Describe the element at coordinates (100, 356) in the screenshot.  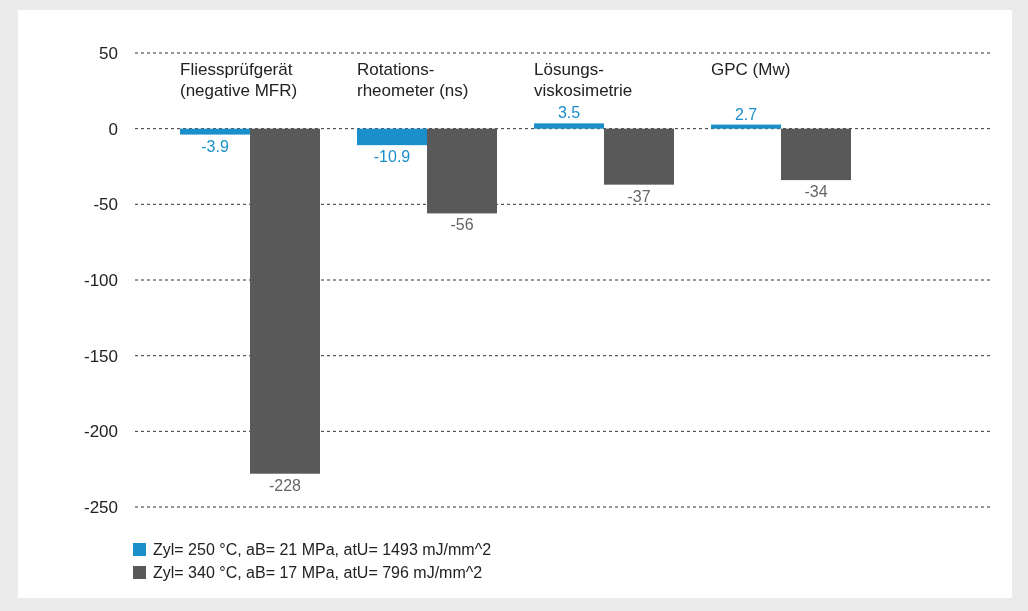
I see `y-tick-label: -150` at that location.